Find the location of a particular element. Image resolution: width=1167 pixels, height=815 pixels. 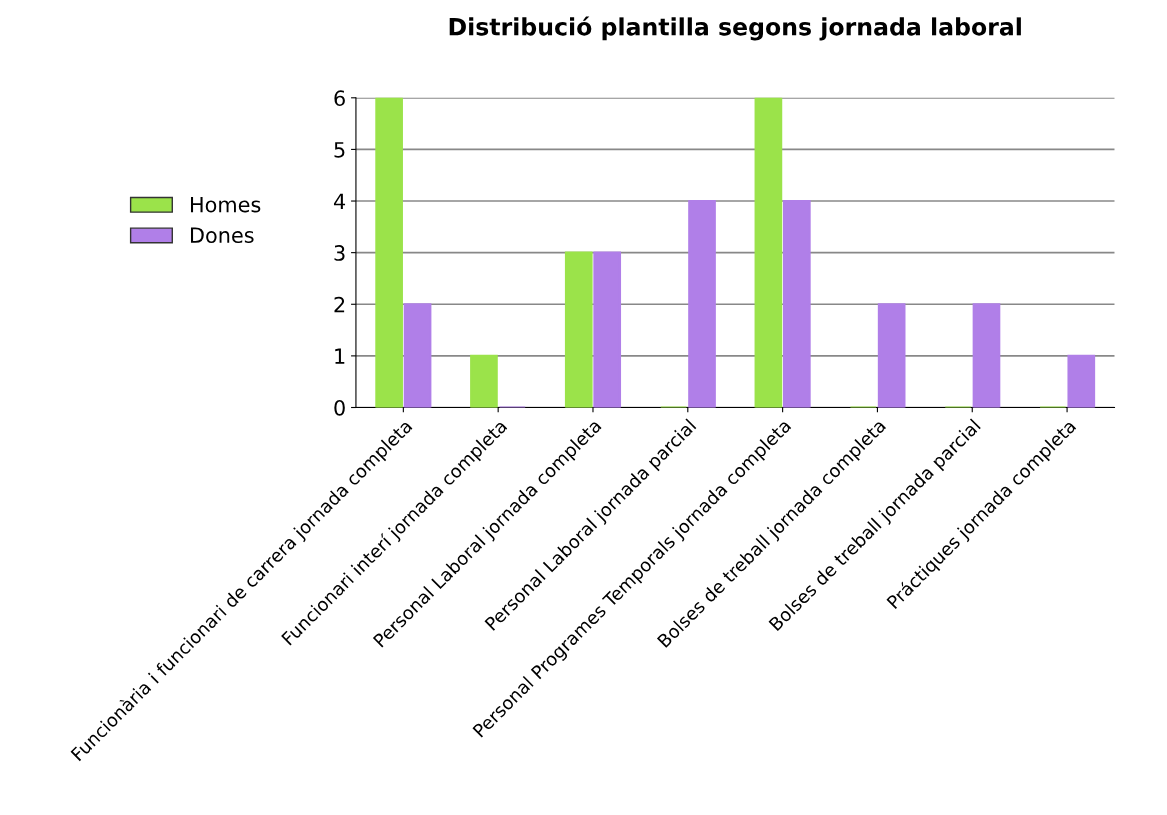

y-tick-label: 4 is located at coordinates (339, 201).